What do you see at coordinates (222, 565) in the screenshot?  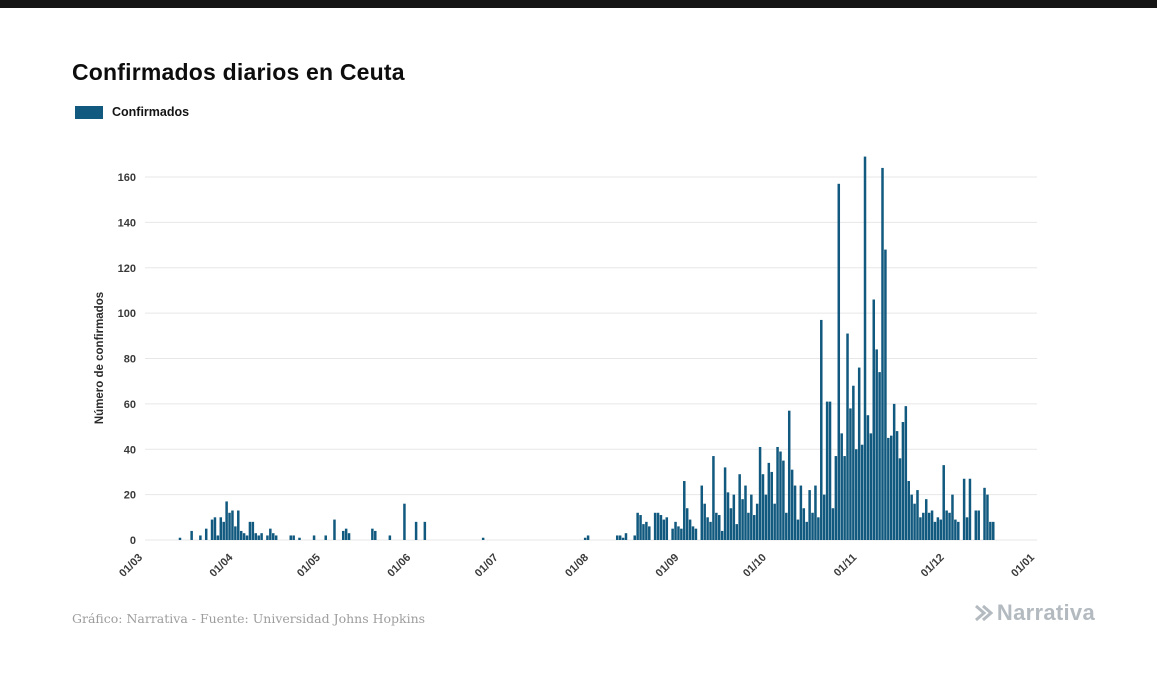 I see `x-tick-label: 01/04` at bounding box center [222, 565].